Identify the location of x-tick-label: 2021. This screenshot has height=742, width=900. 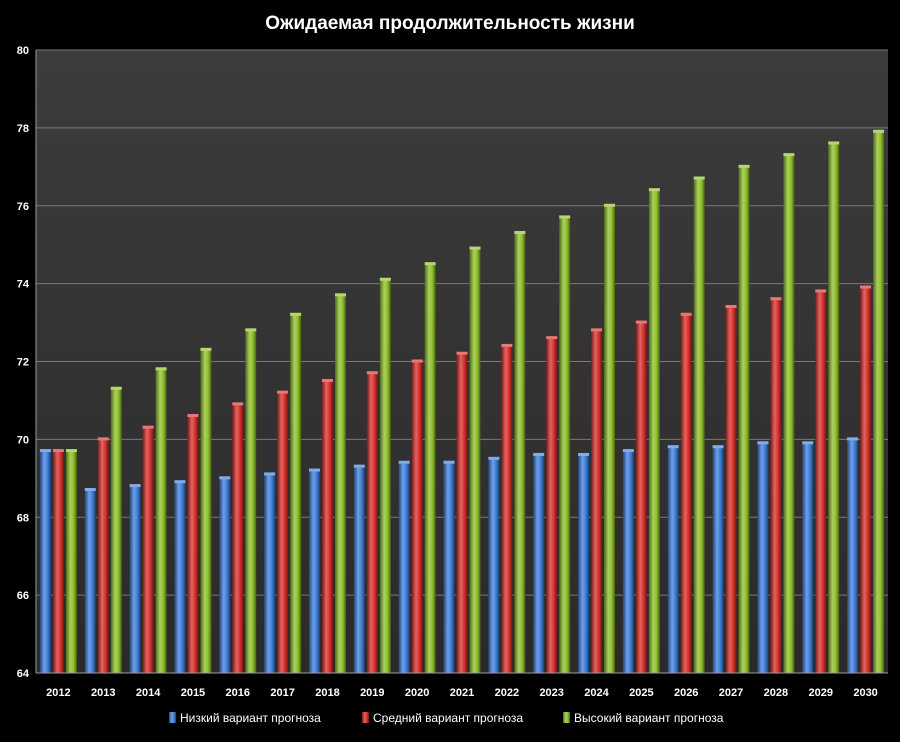
(462, 693).